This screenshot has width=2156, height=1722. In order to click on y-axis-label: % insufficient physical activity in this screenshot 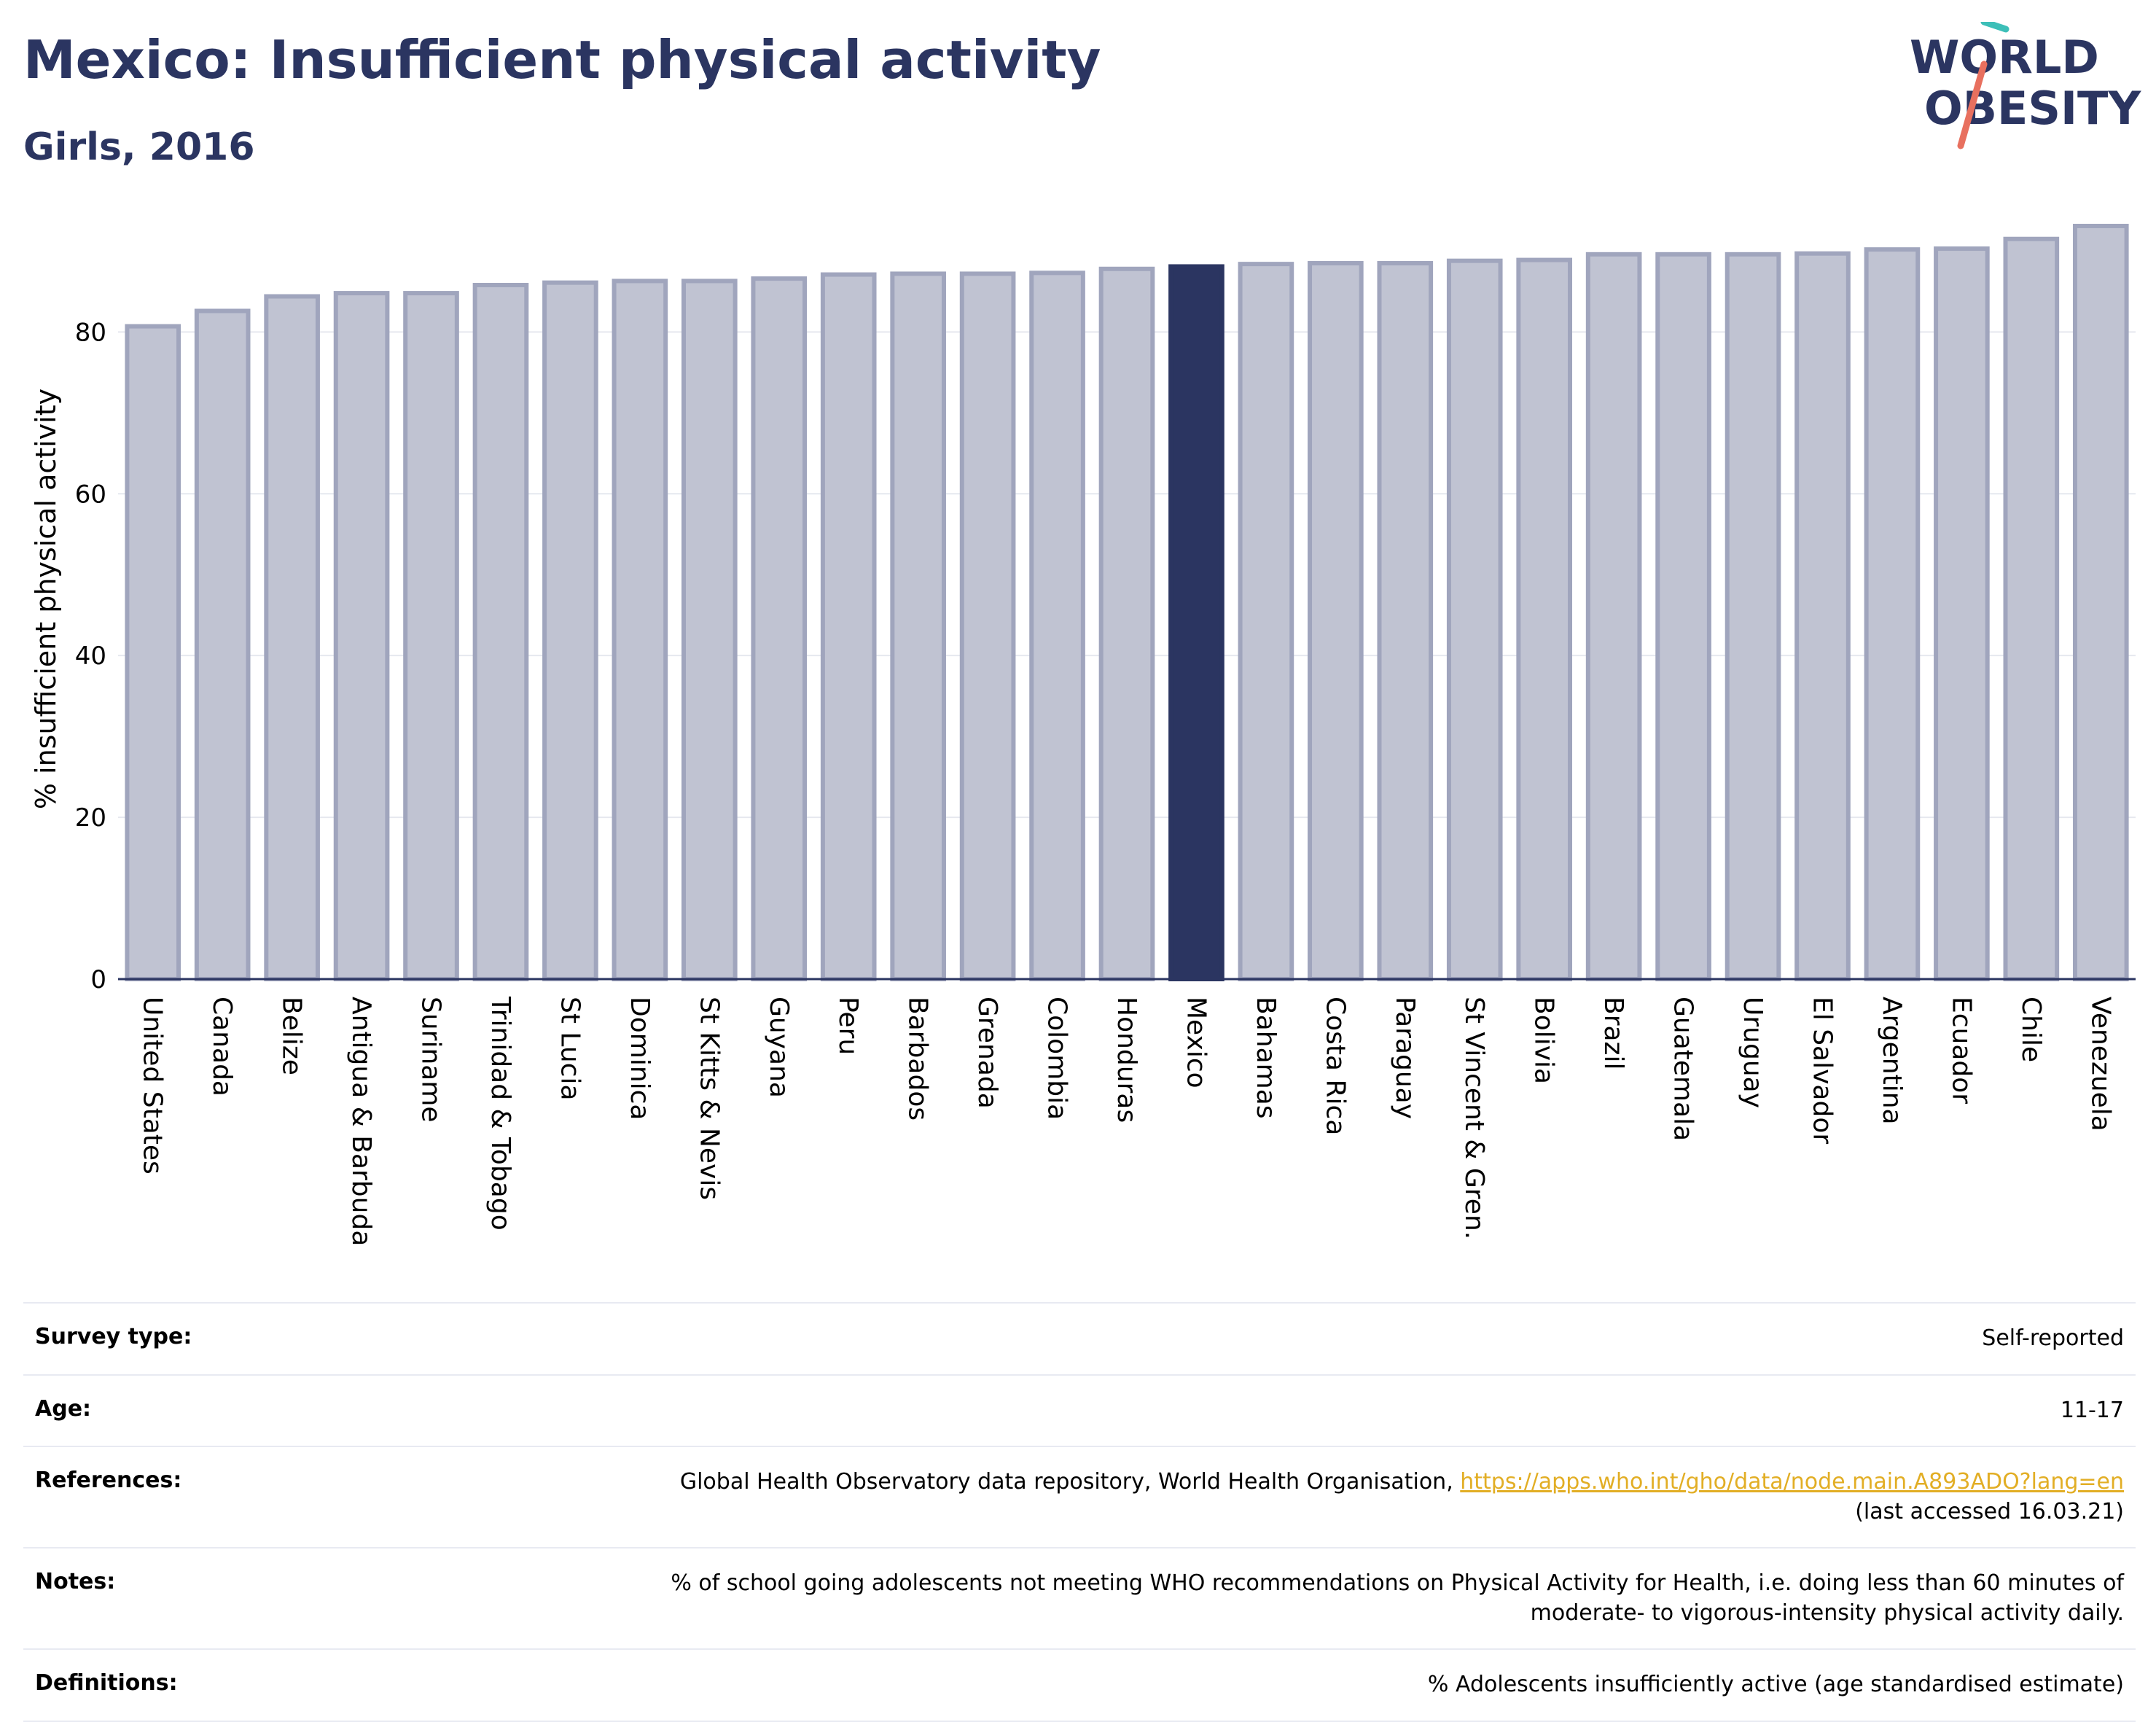, I will do `click(46, 599)`.